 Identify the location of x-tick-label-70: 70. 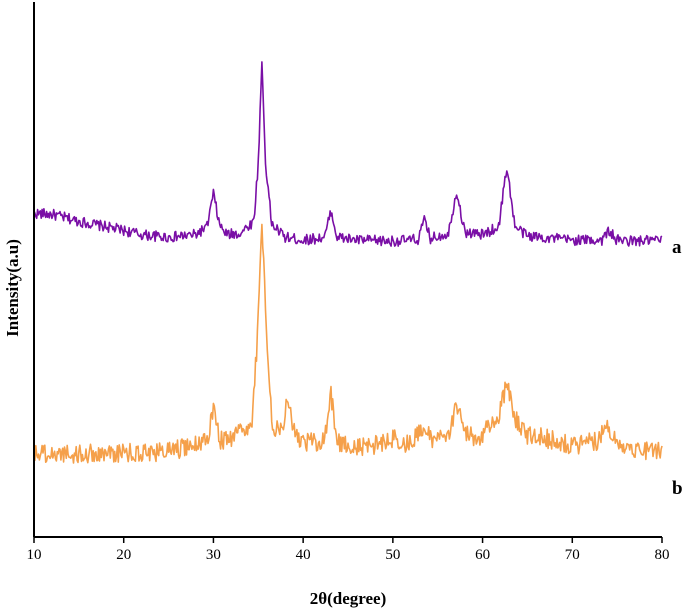
(572, 555).